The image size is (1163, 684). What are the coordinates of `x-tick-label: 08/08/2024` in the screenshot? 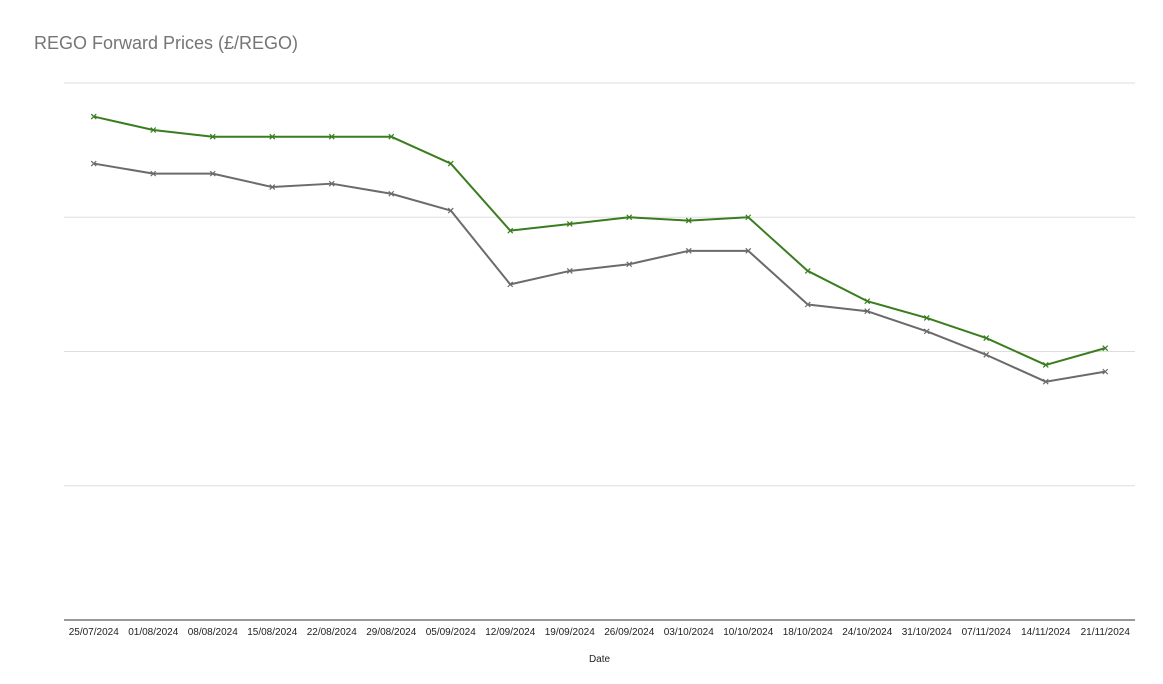 It's located at (213, 632).